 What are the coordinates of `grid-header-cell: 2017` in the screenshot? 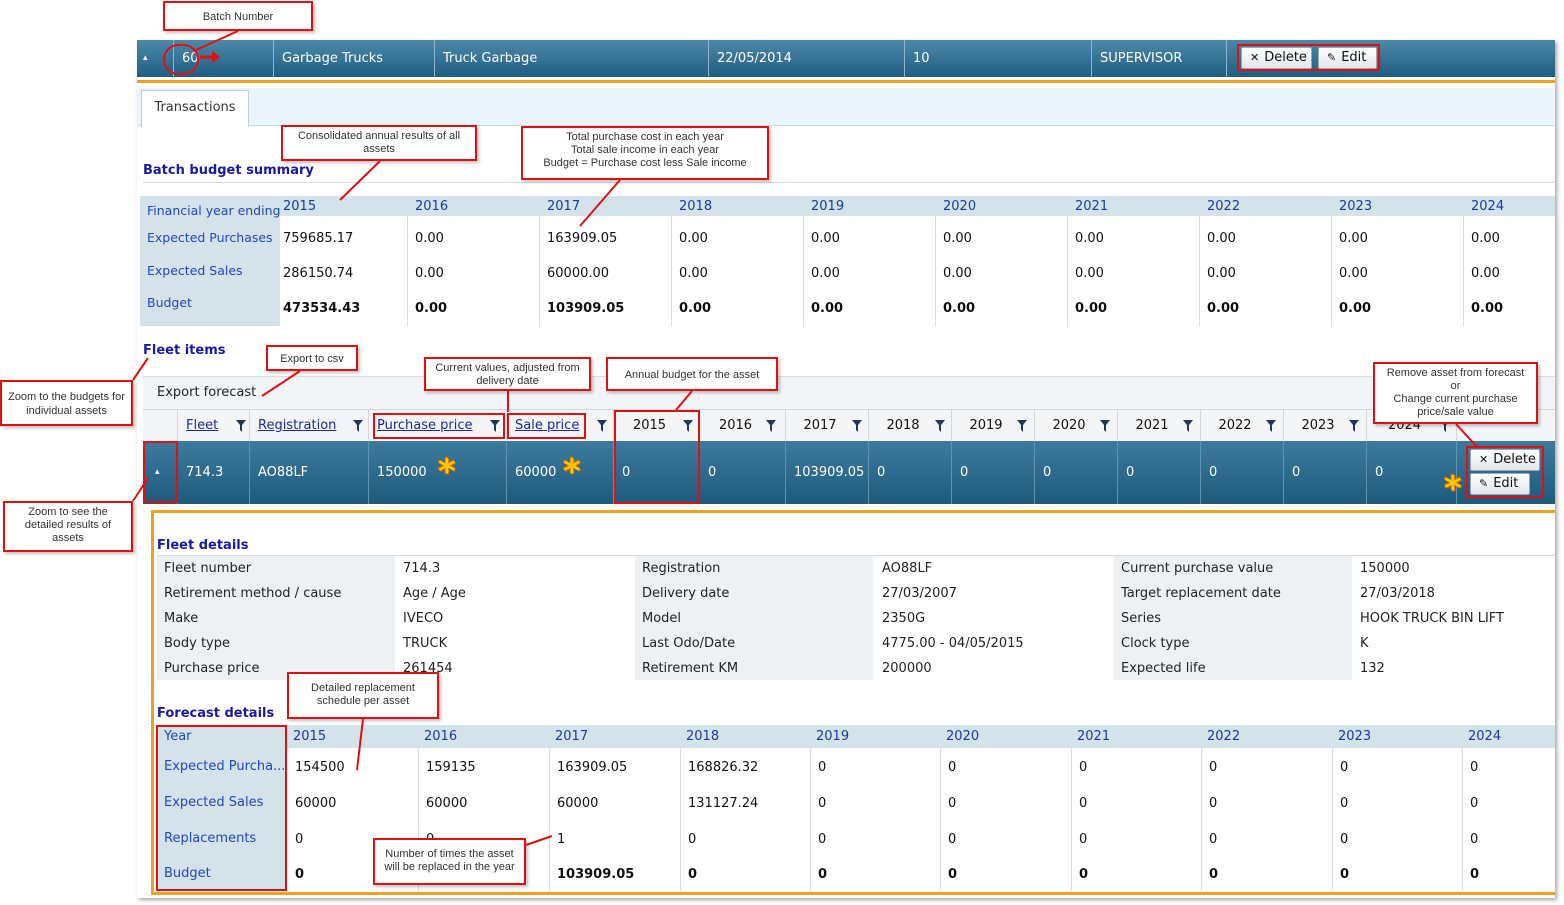 It's located at (827, 425).